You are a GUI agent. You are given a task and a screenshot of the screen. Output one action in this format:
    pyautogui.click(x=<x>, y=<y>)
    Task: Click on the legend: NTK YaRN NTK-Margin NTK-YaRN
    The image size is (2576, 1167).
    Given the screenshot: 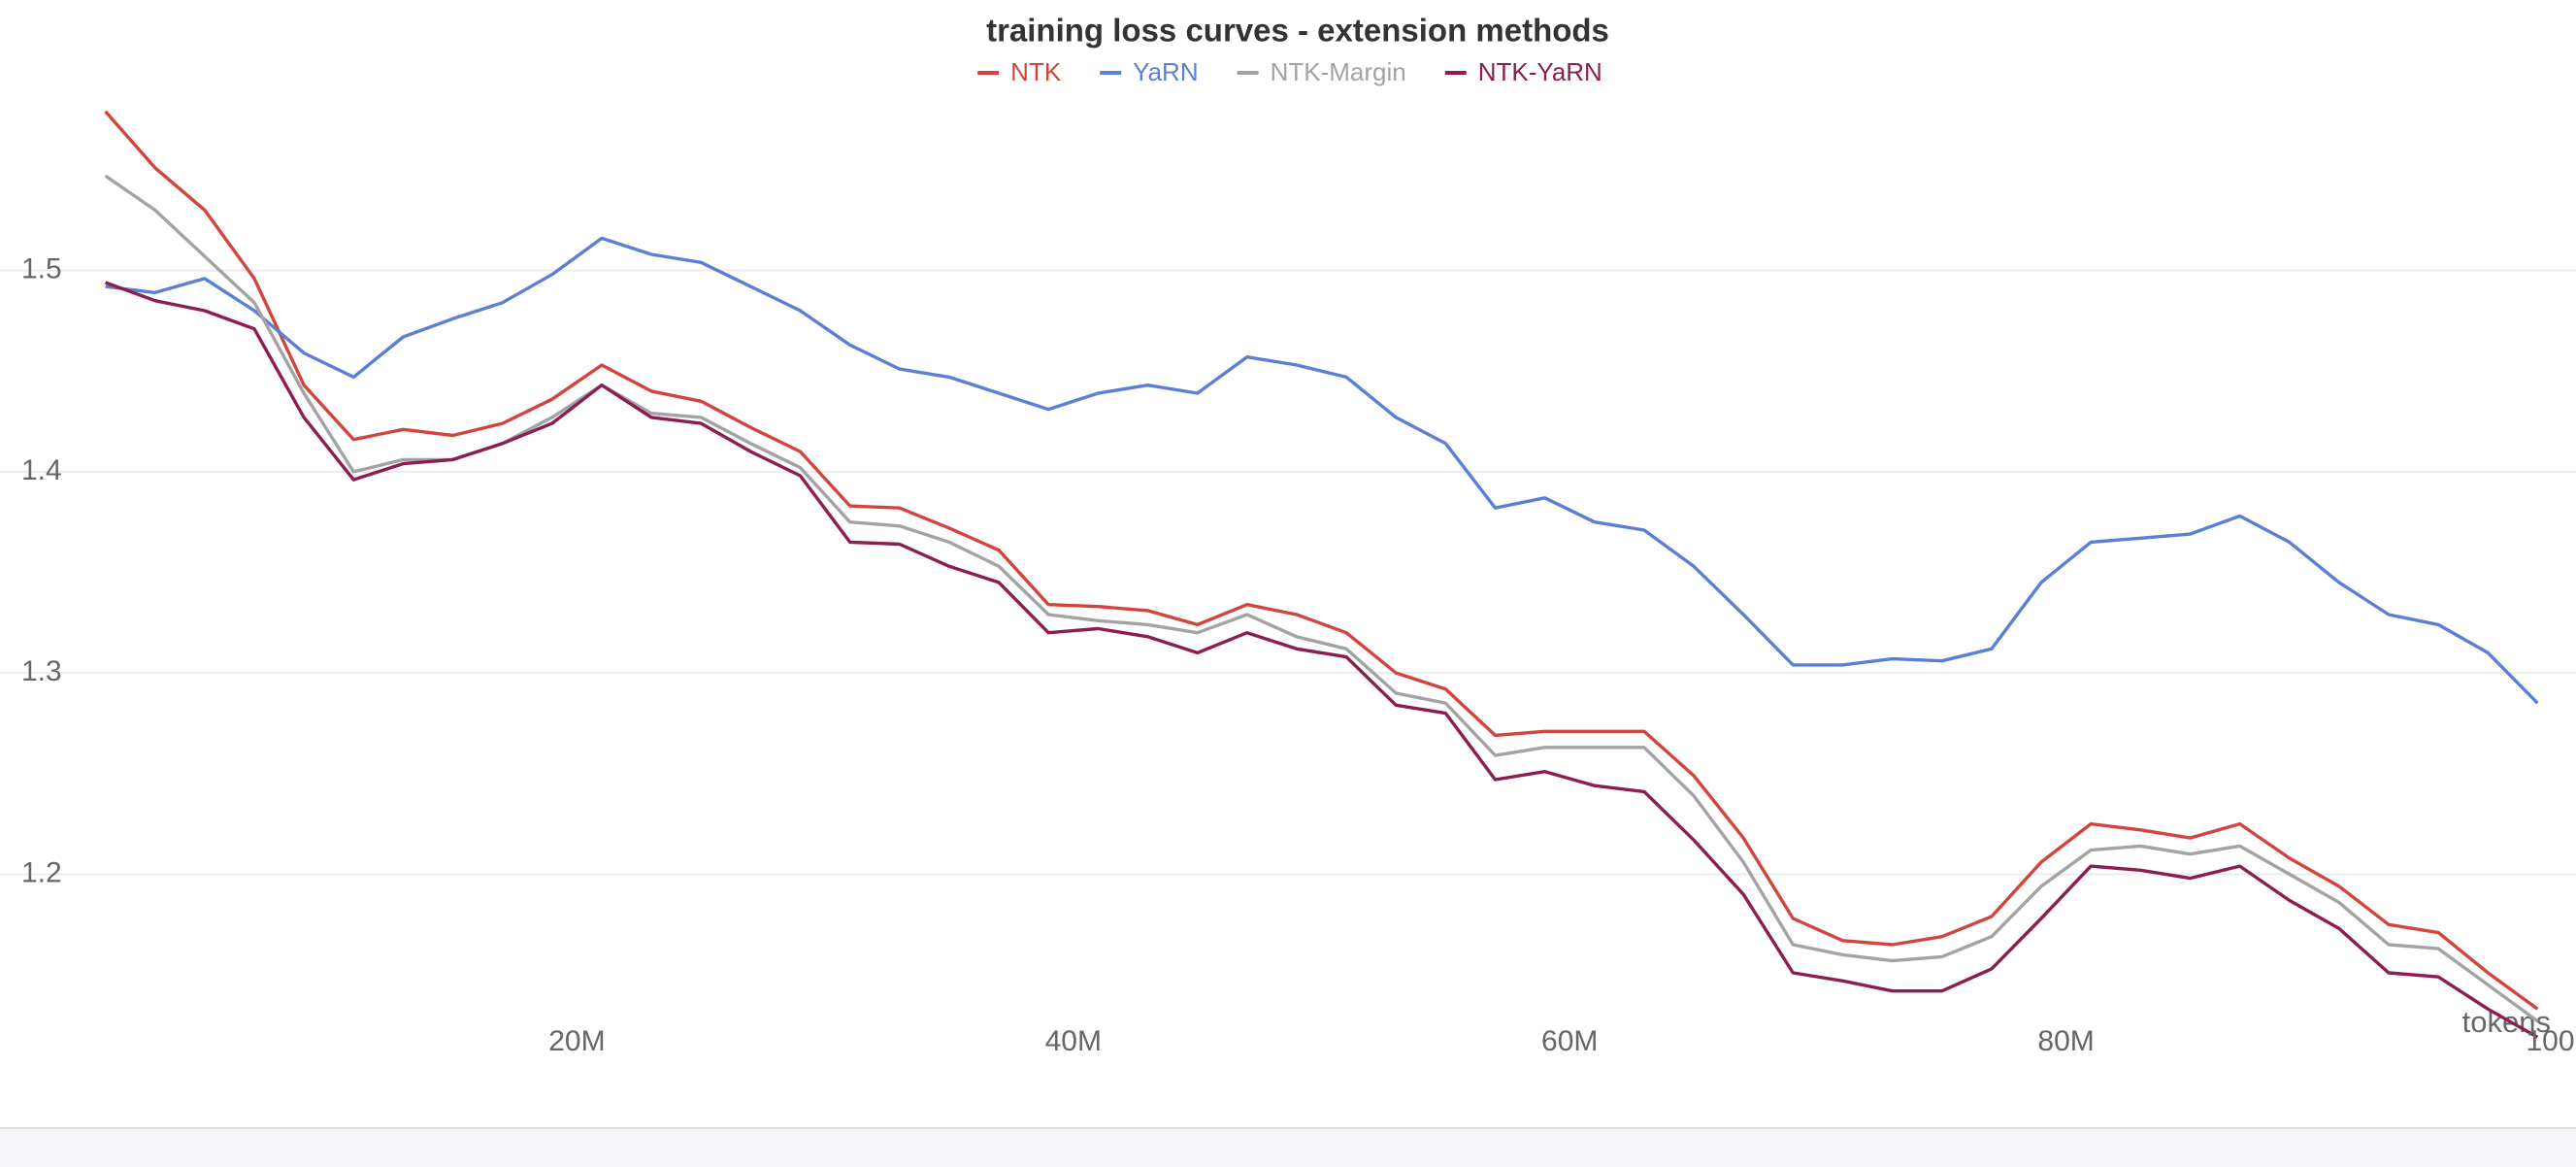 What is the action you would take?
    pyautogui.click(x=1289, y=72)
    